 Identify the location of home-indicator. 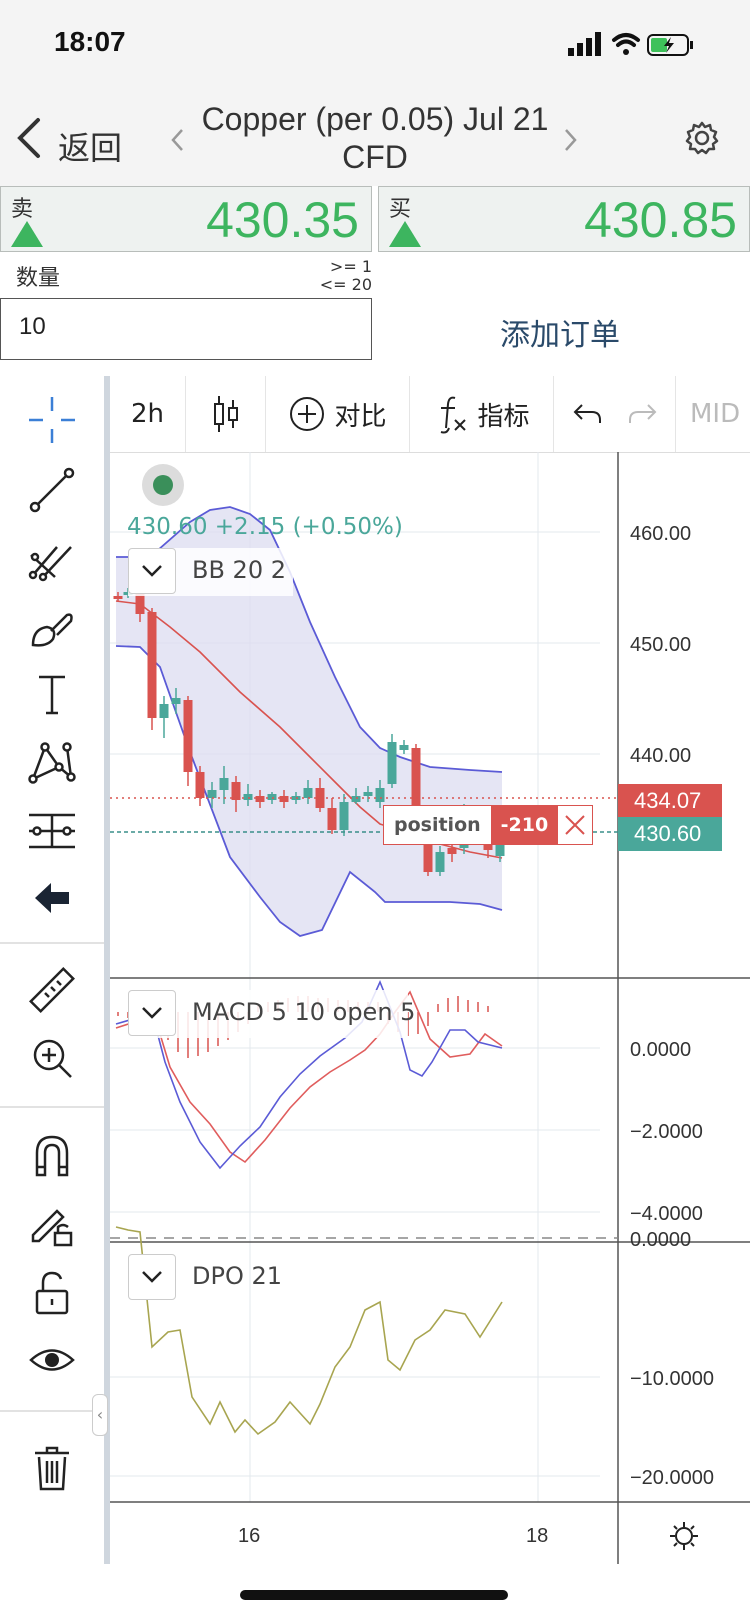
(374, 1595).